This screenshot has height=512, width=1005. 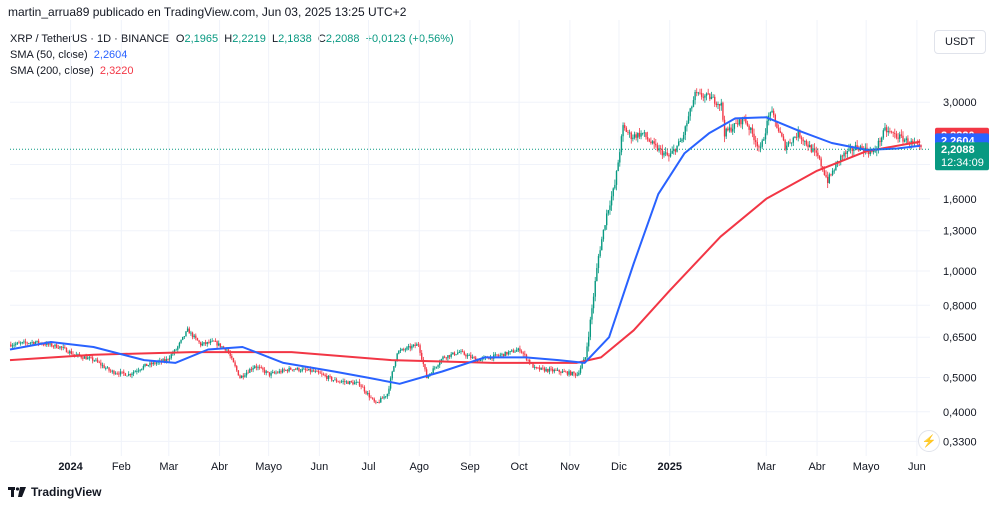 I want to click on currency-button: USDT, so click(x=960, y=42).